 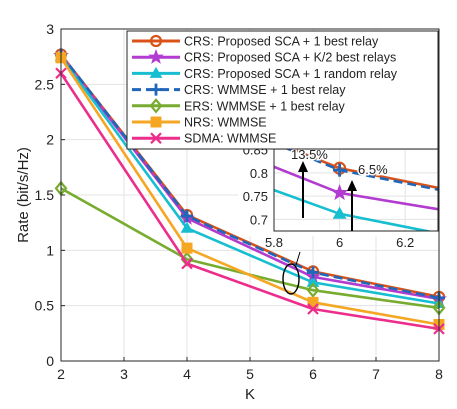 What do you see at coordinates (298, 258) in the screenshot?
I see `zoom-connector` at bounding box center [298, 258].